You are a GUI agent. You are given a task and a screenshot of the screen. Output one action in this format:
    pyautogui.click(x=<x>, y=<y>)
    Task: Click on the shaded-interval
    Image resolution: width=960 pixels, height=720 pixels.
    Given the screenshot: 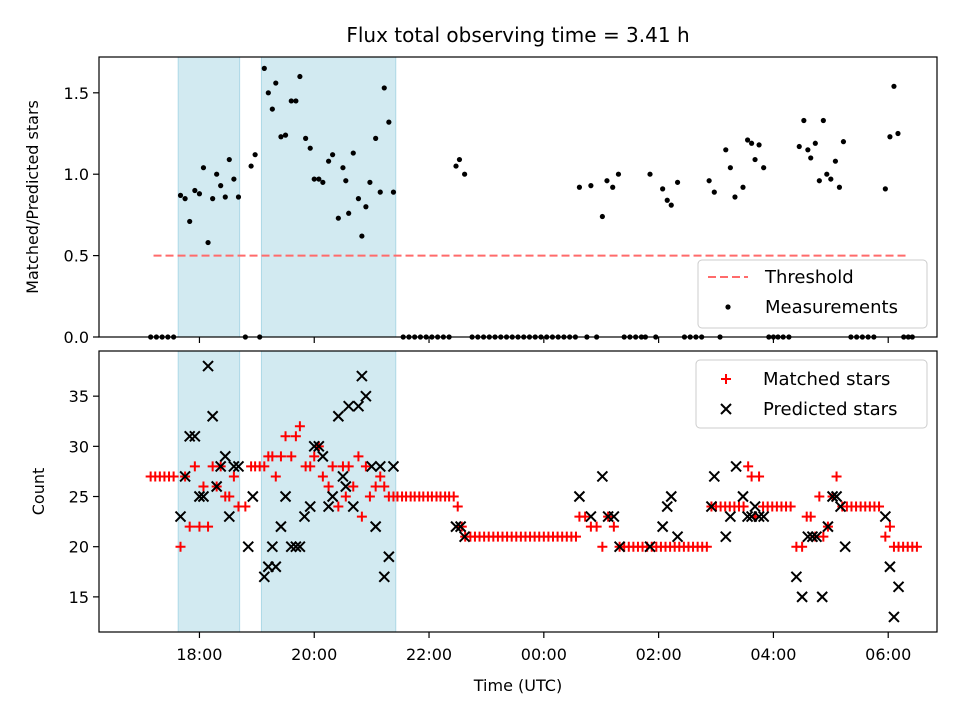 What is the action you would take?
    pyautogui.click(x=328, y=197)
    